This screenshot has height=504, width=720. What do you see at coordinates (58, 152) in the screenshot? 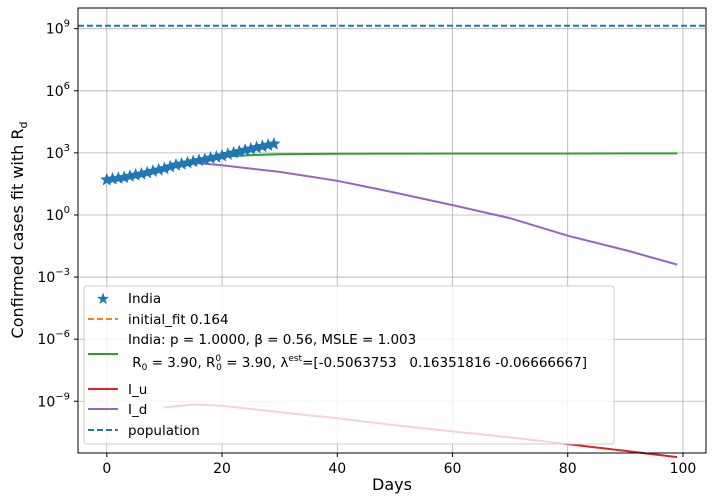
I see `y-tick-label: 10³` at bounding box center [58, 152].